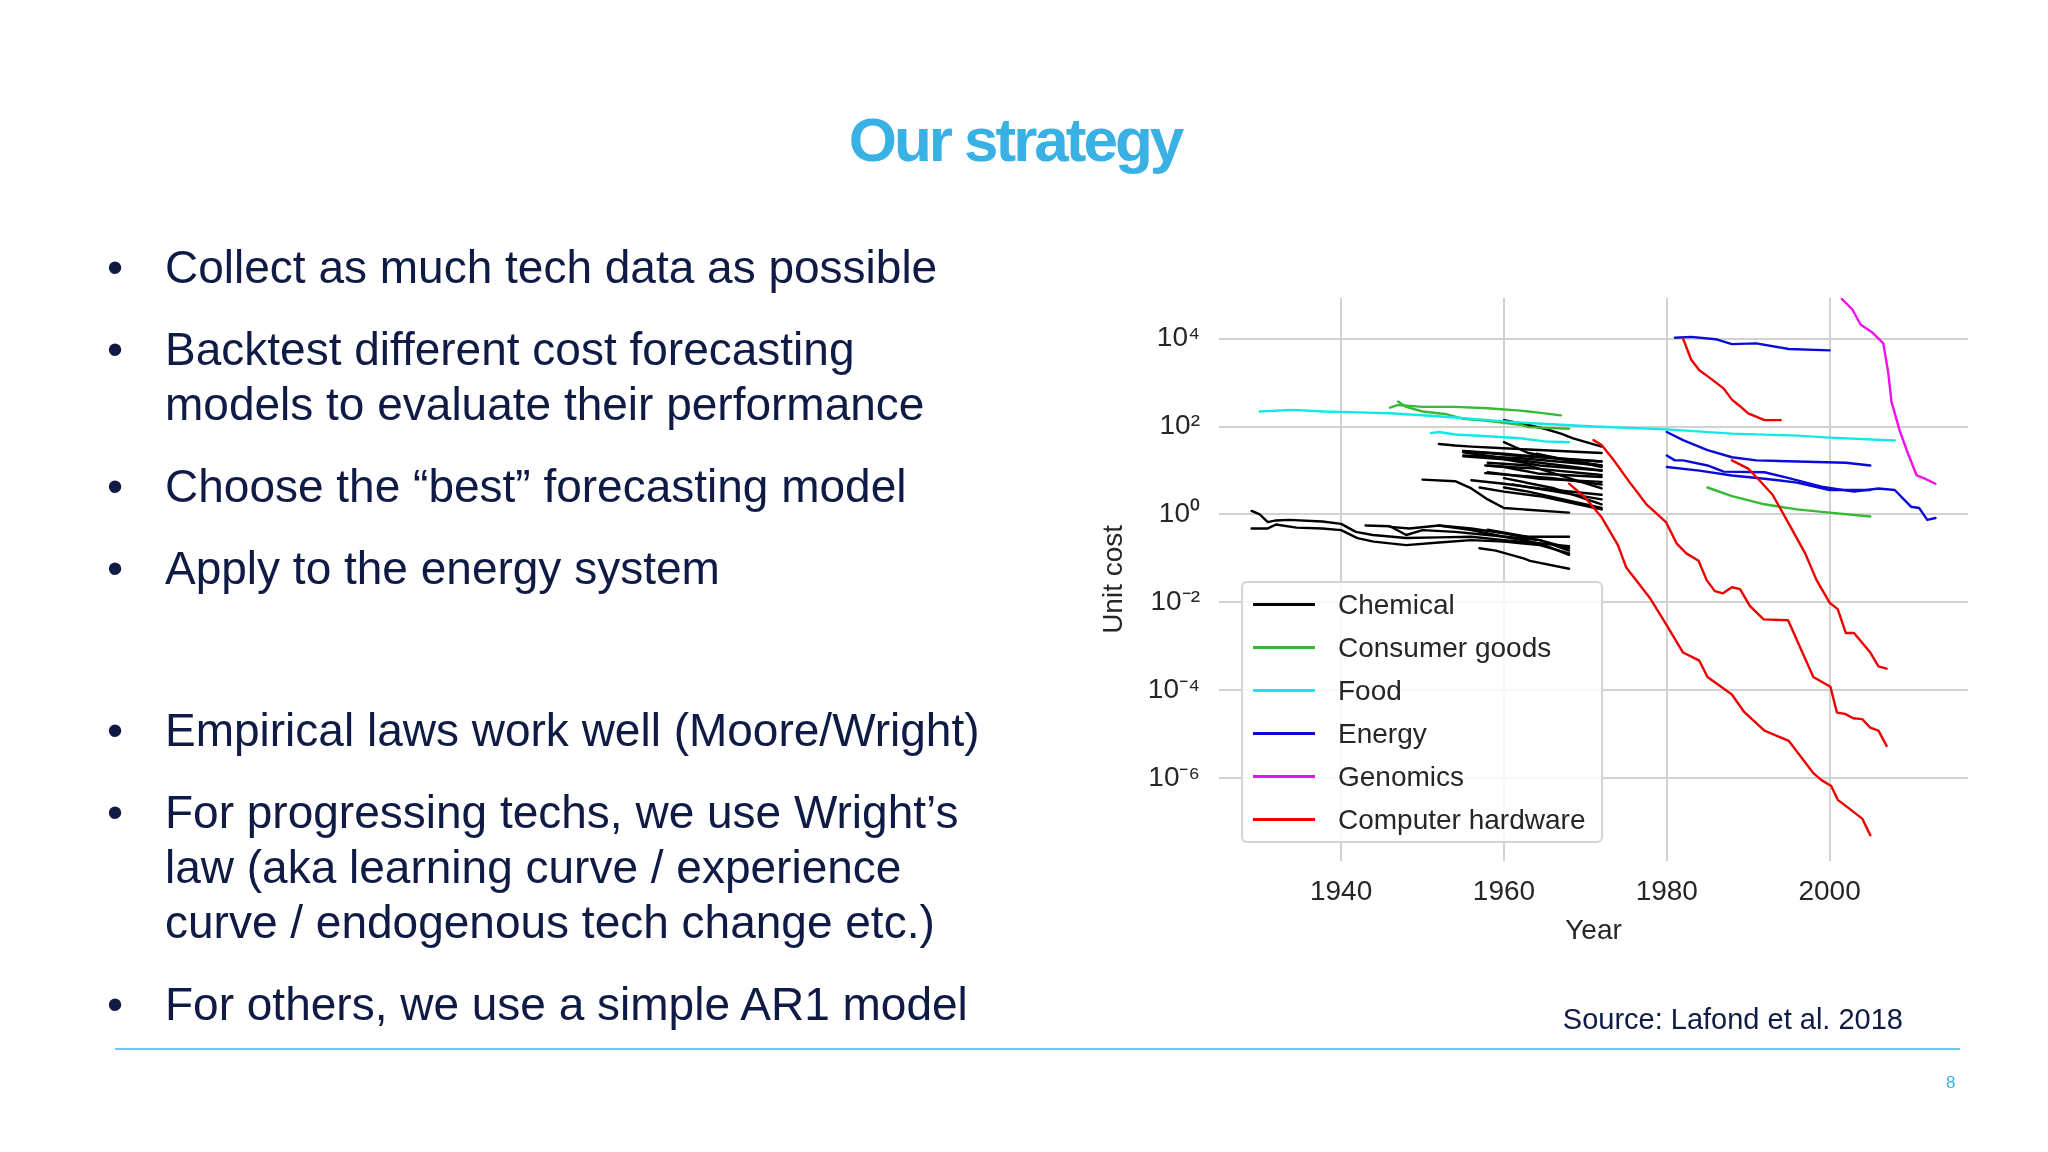 This screenshot has width=2048, height=1152. I want to click on source-note: Source: Lafond et al. 2018, so click(1732, 1019).